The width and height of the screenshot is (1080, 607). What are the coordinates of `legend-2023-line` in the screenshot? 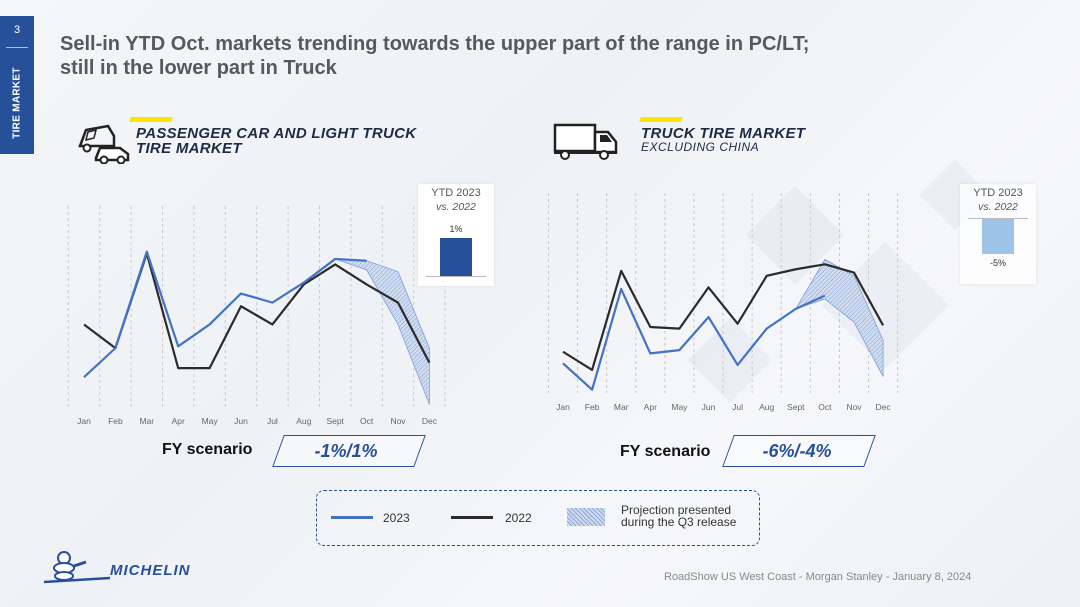 It's located at (352, 517).